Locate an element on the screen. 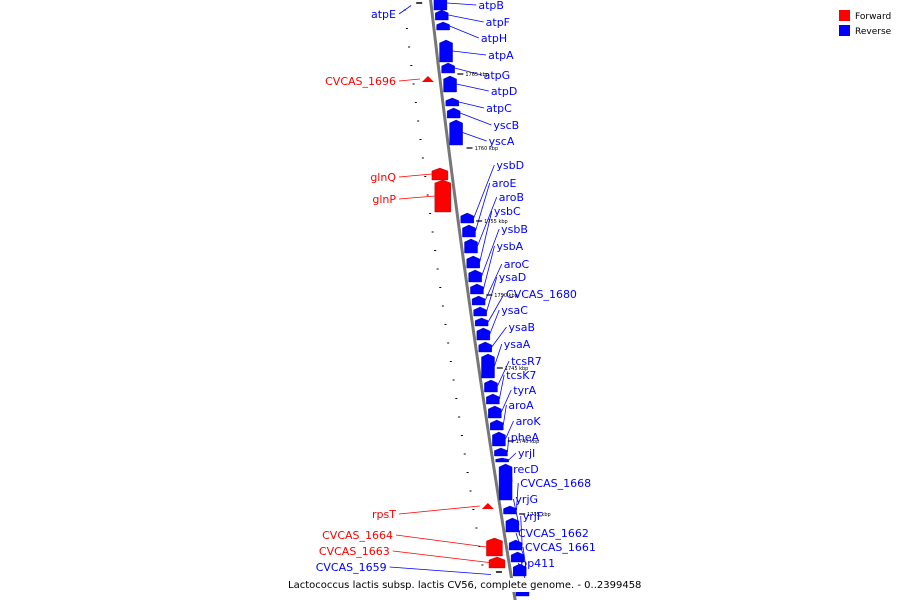 The height and width of the screenshot is (600, 900). gene-label-cvcas-1662: CVCAS_1662 is located at coordinates (553, 533).